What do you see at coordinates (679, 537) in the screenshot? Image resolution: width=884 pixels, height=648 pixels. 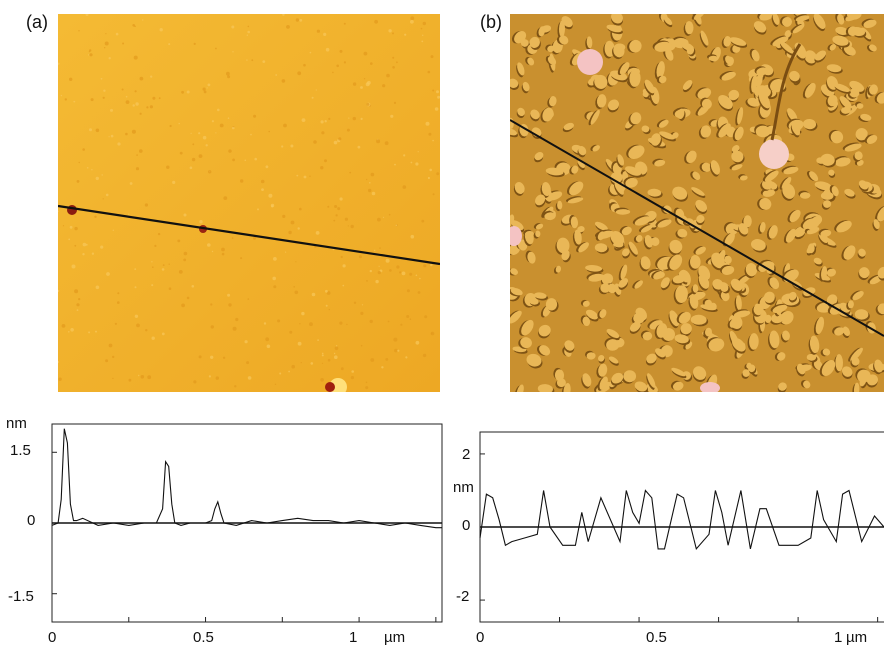 I see `ticks-b` at bounding box center [679, 537].